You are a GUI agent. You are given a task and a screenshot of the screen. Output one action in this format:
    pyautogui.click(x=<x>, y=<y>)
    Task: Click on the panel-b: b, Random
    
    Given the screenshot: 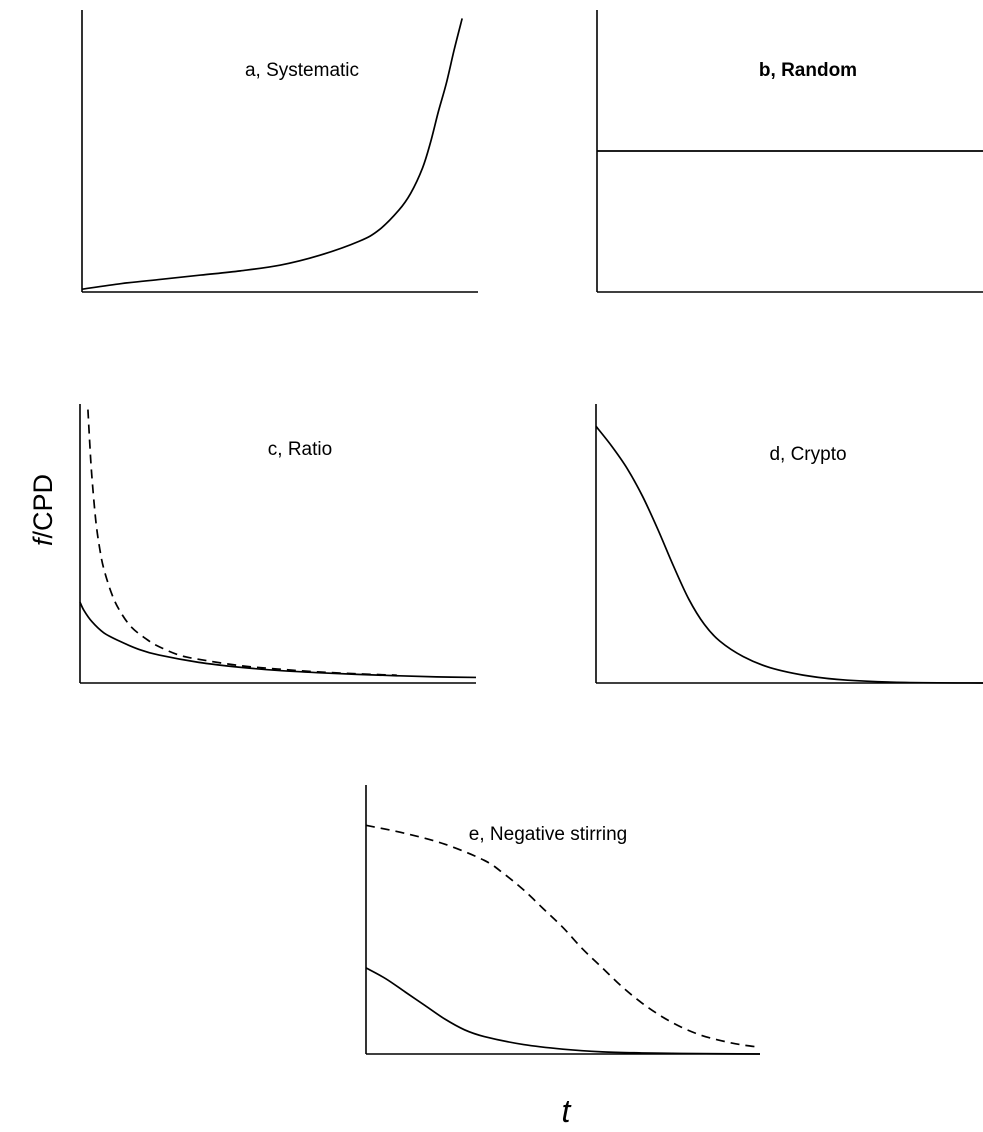 What is the action you would take?
    pyautogui.click(x=789, y=151)
    